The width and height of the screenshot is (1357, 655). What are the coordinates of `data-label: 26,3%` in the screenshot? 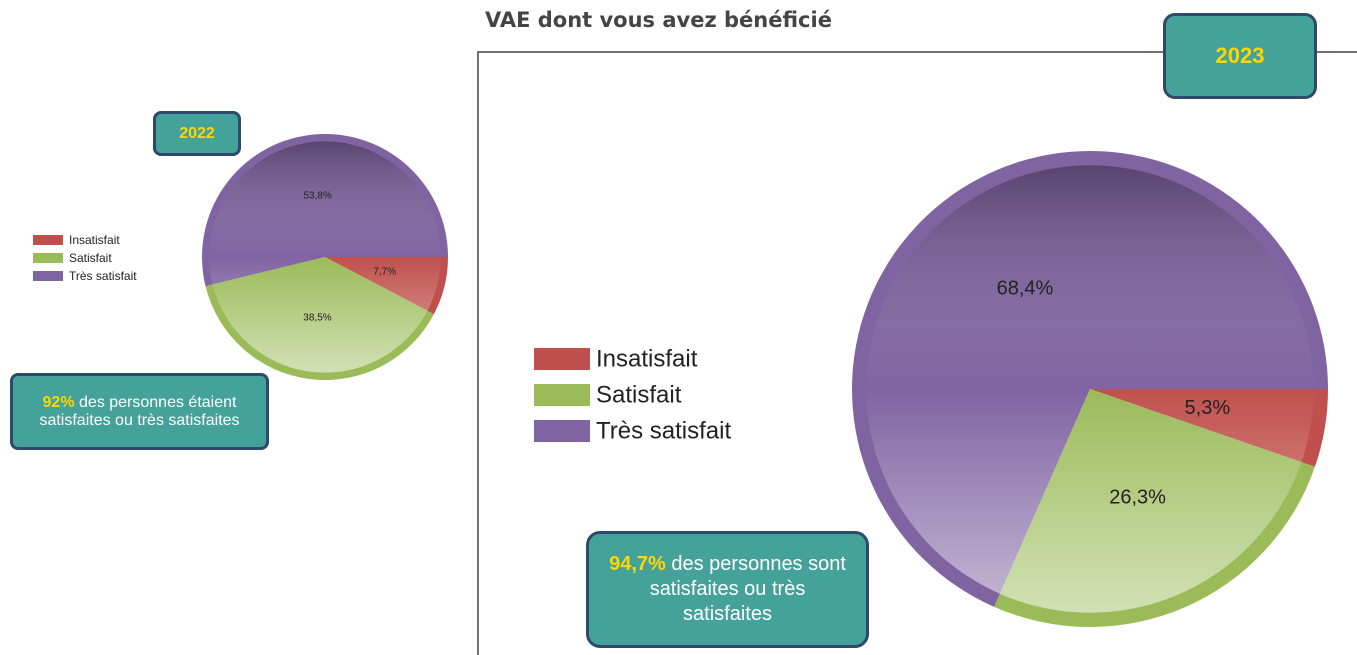 It's located at (1137, 497).